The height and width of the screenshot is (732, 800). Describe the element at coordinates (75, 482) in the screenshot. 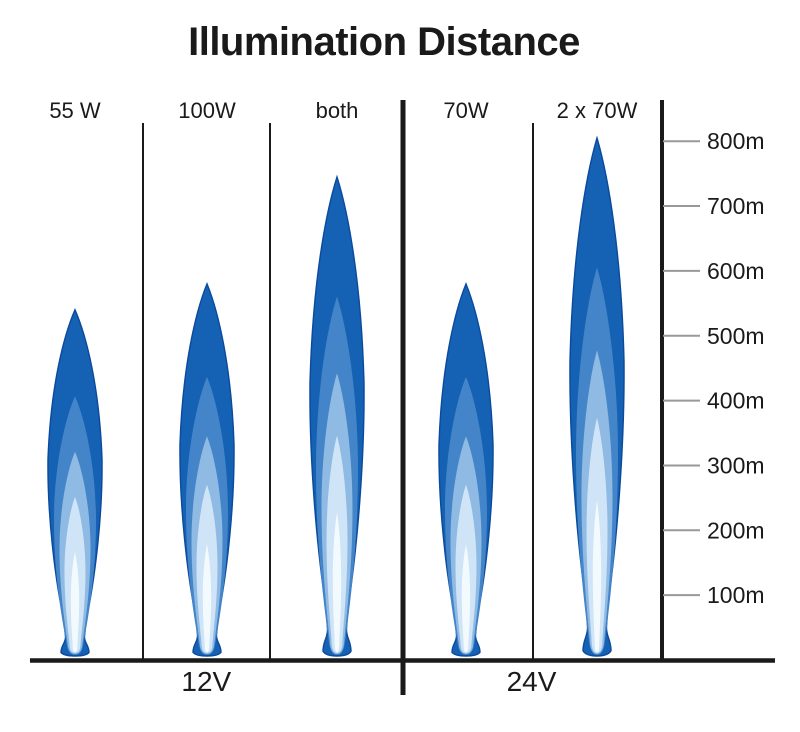

I see `beam-55-w` at that location.